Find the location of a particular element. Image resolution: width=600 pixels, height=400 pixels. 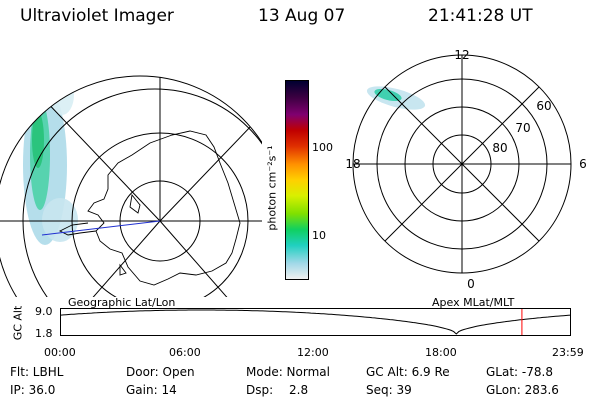

door-info: Door: Open is located at coordinates (160, 372).